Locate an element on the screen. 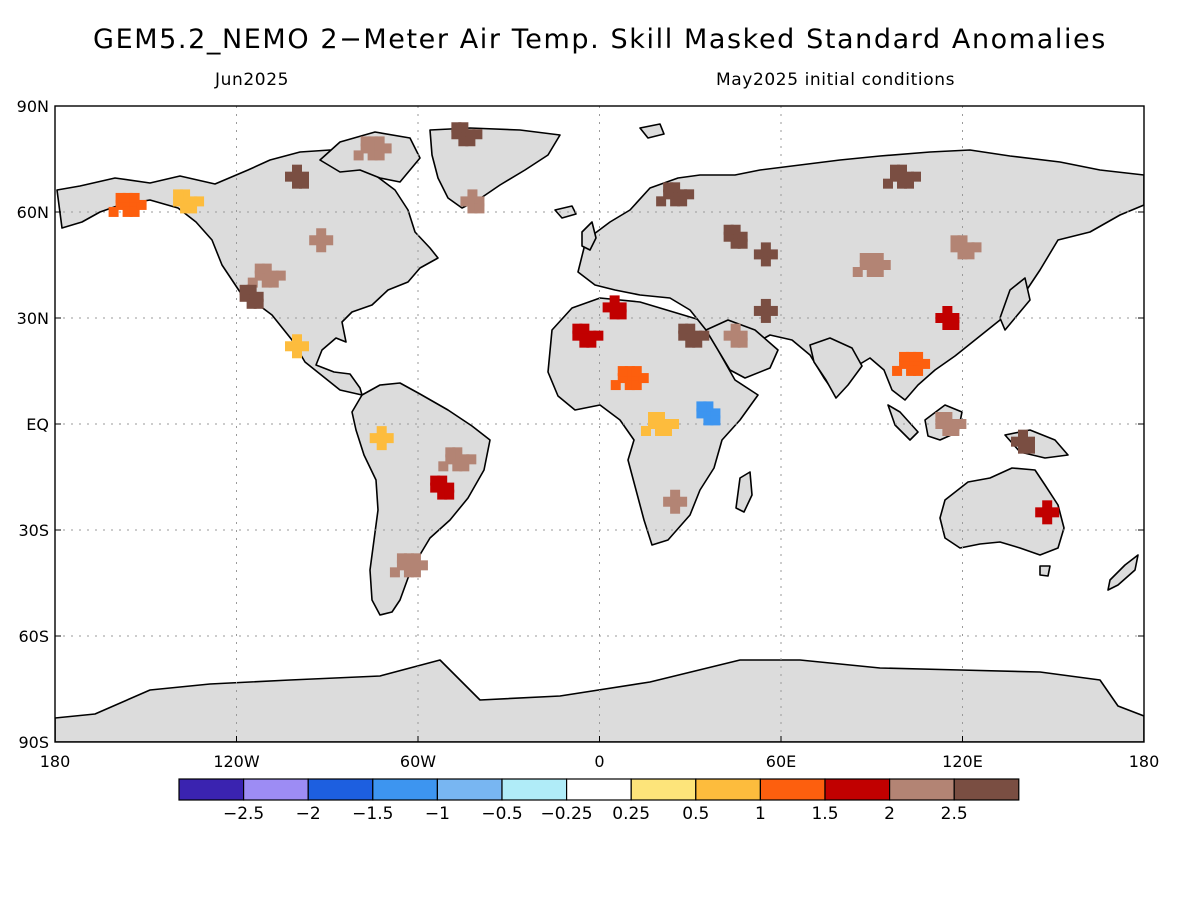 The height and width of the screenshot is (900, 1200). anomaly-patch-amazon-west is located at coordinates (381, 438).